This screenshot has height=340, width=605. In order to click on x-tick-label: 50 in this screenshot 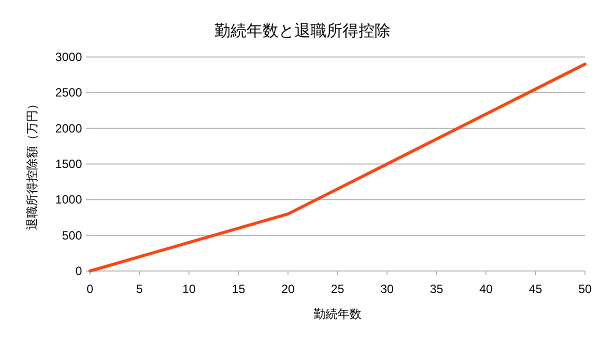, I will do `click(585, 289)`.